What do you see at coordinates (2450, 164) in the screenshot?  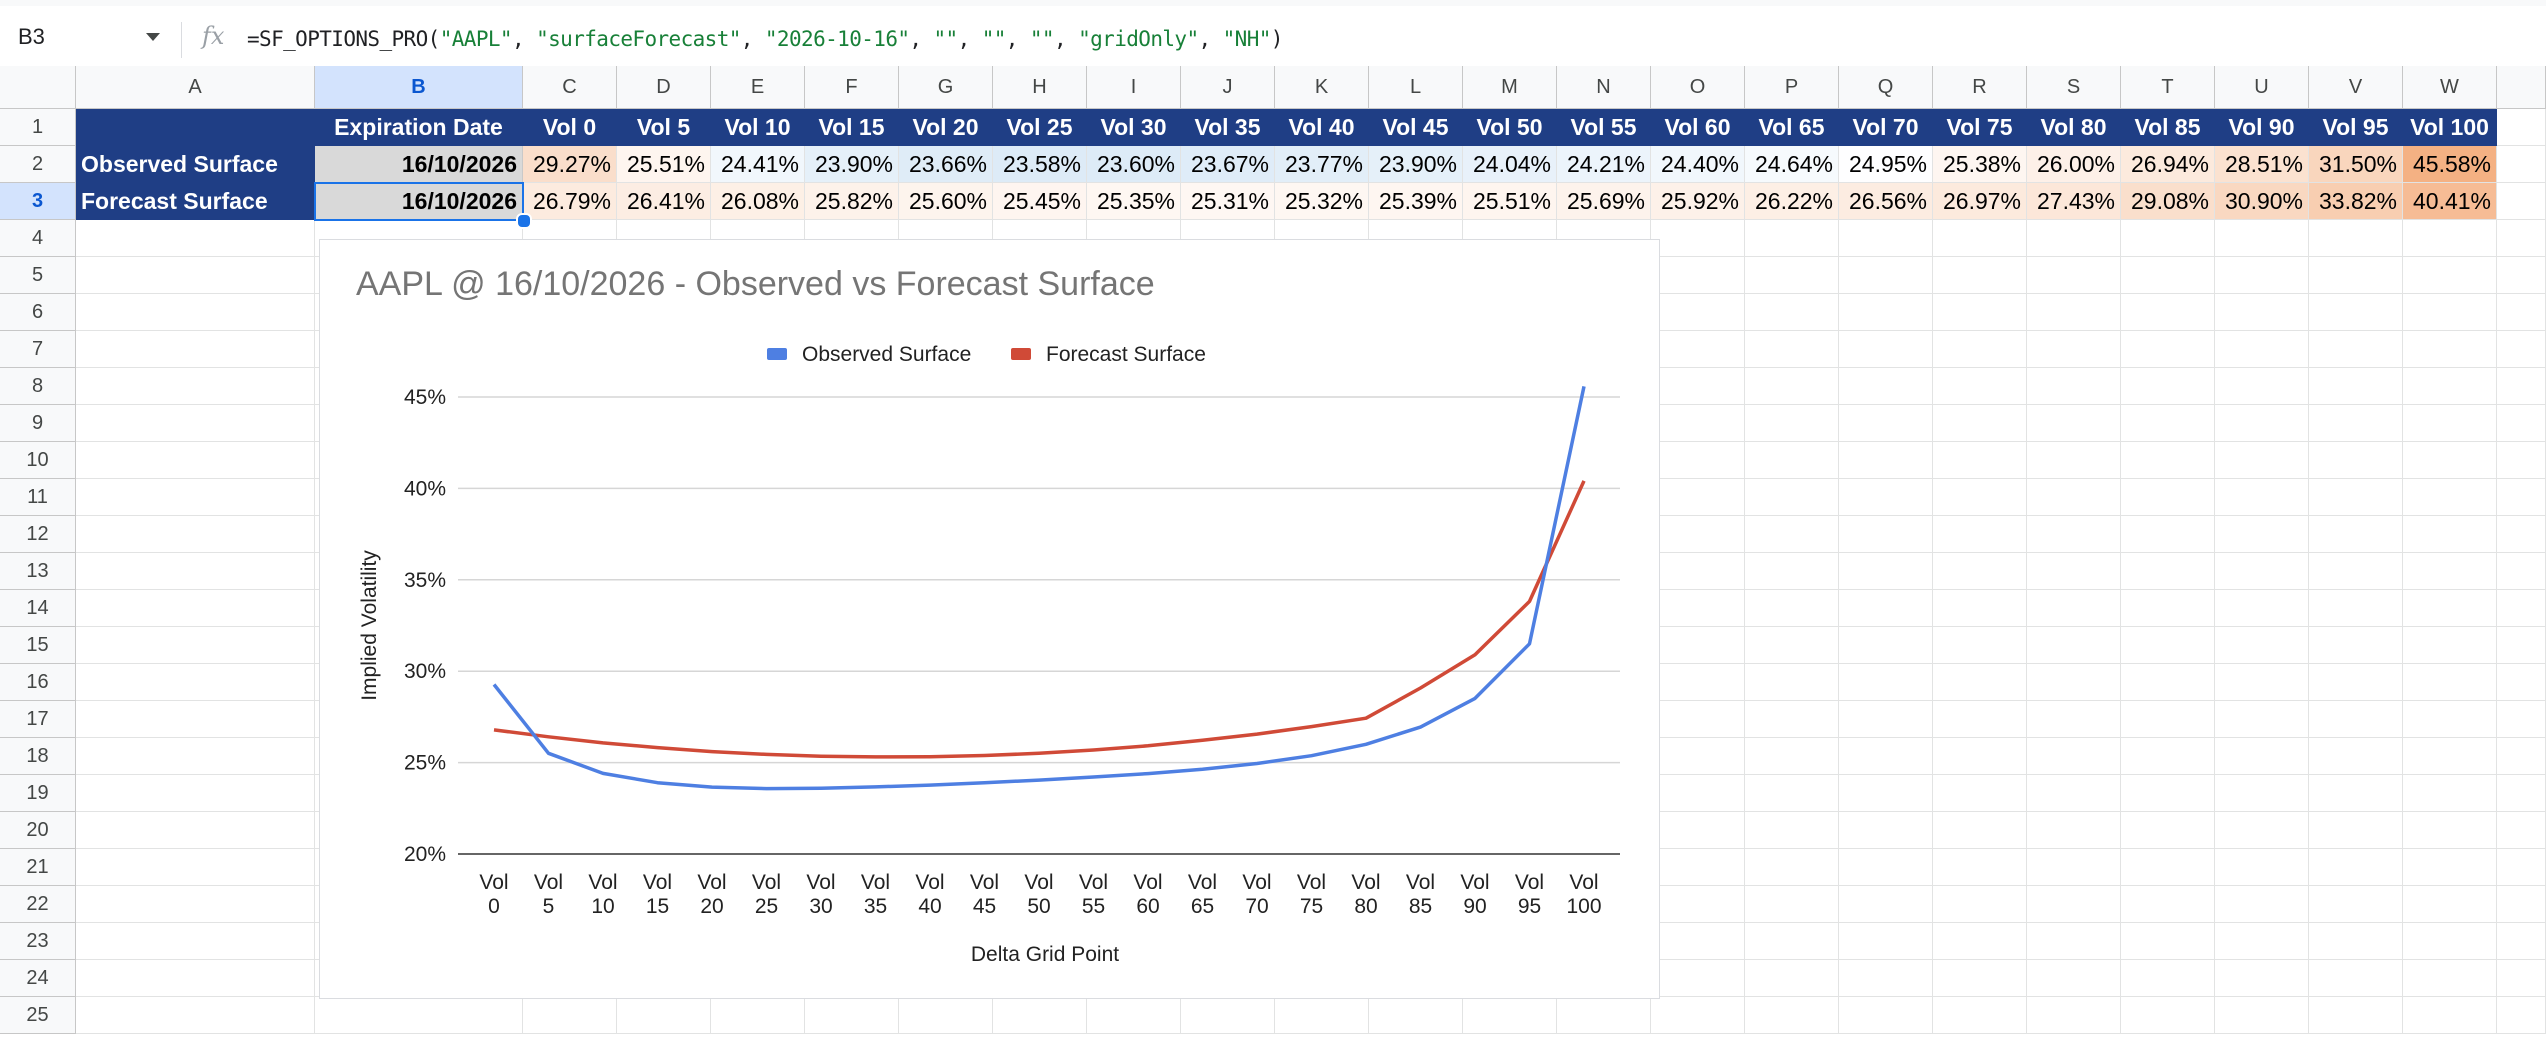 I see `vol-value-cell: 45.58%` at bounding box center [2450, 164].